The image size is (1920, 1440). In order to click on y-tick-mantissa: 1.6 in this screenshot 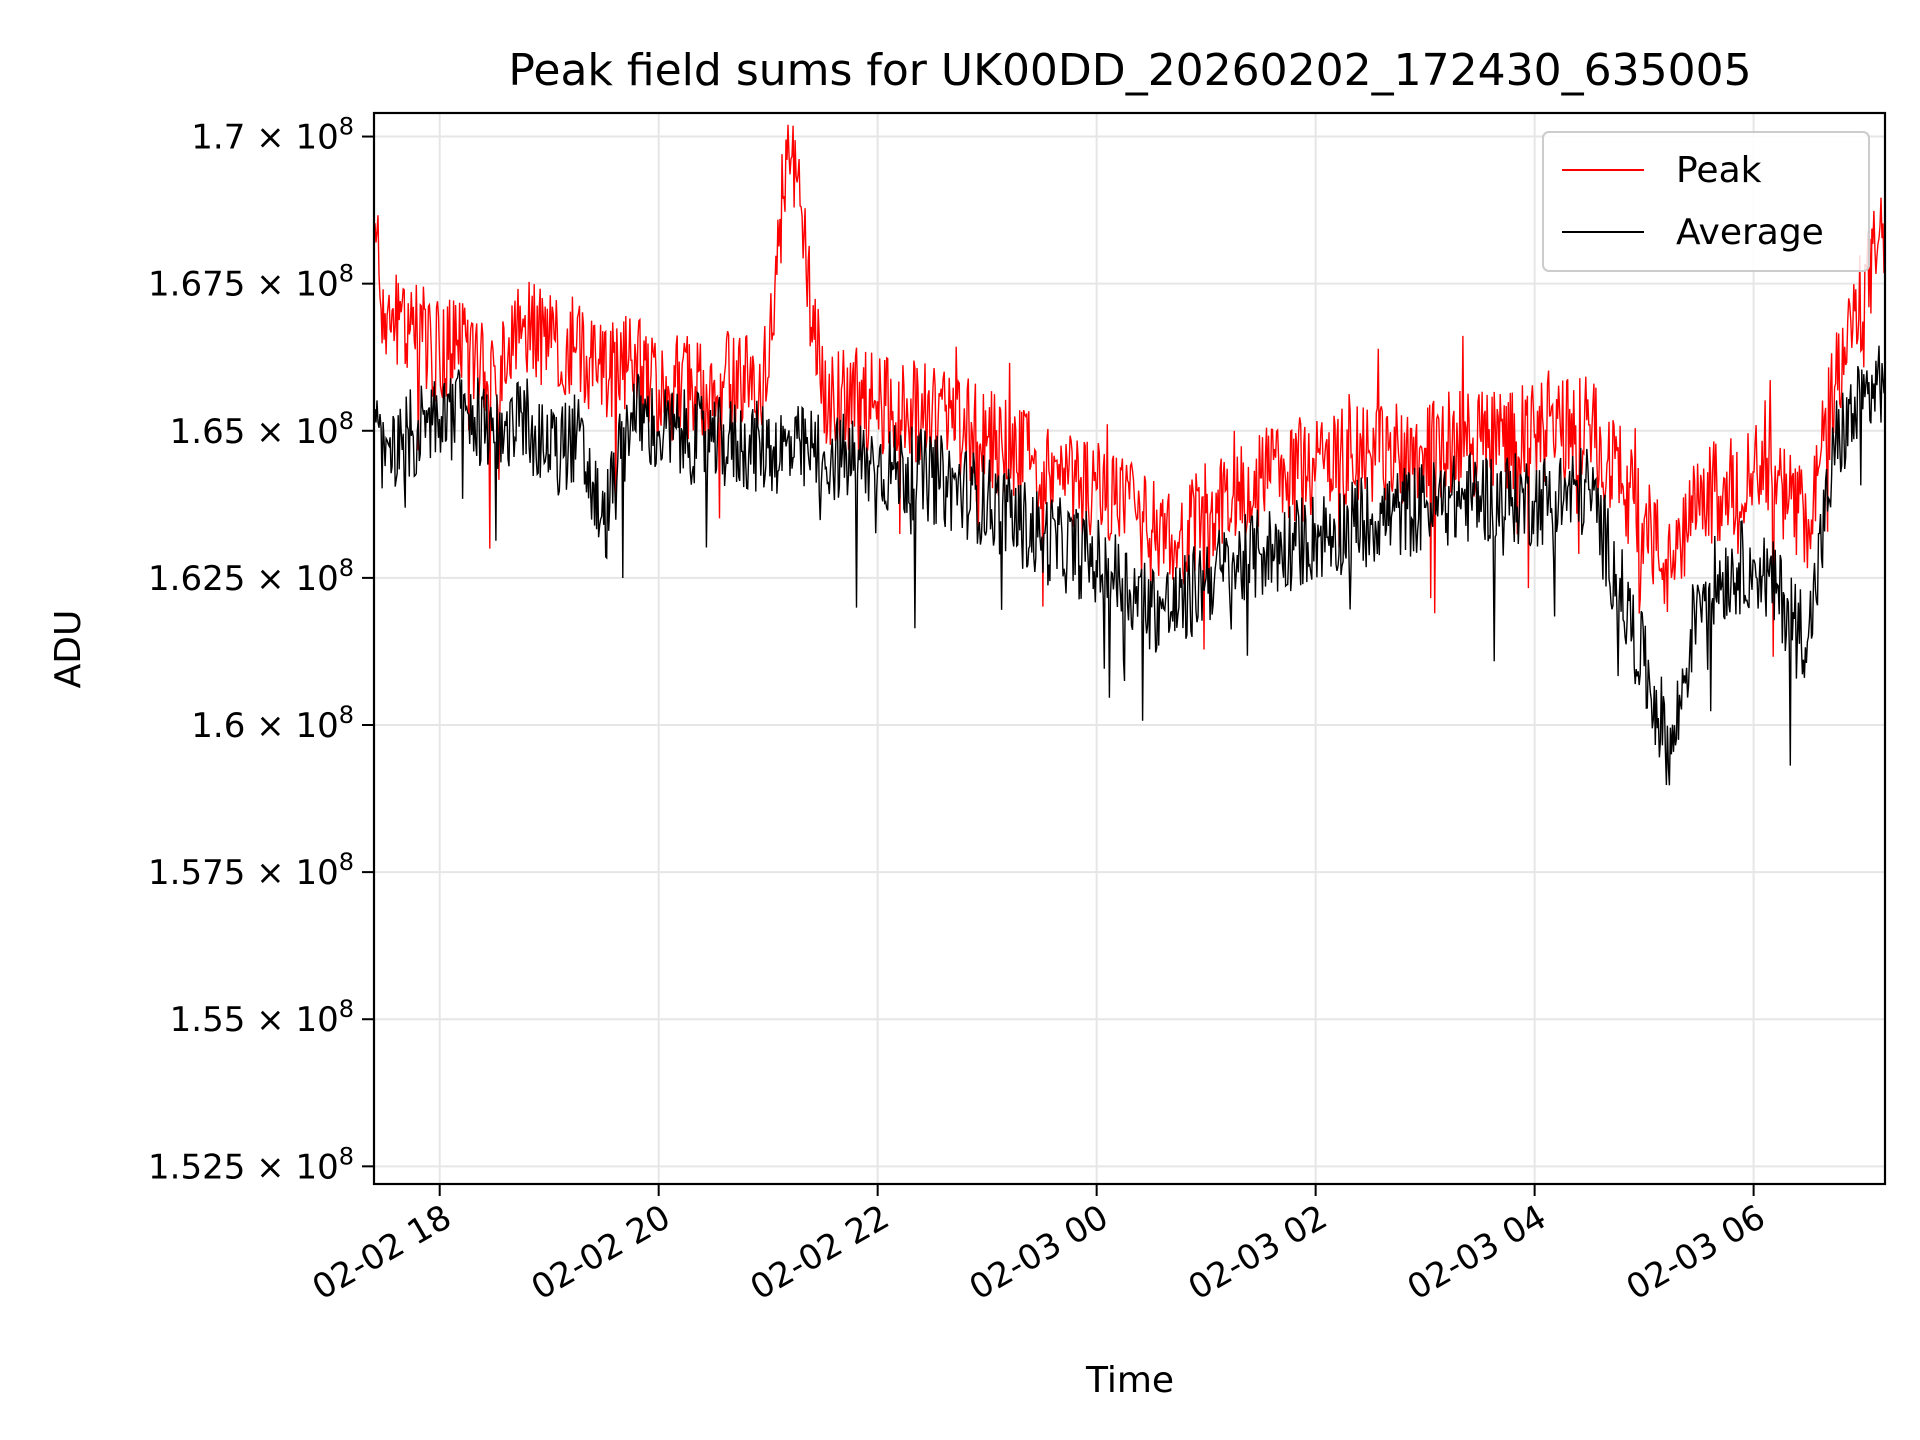, I will do `click(218, 726)`.